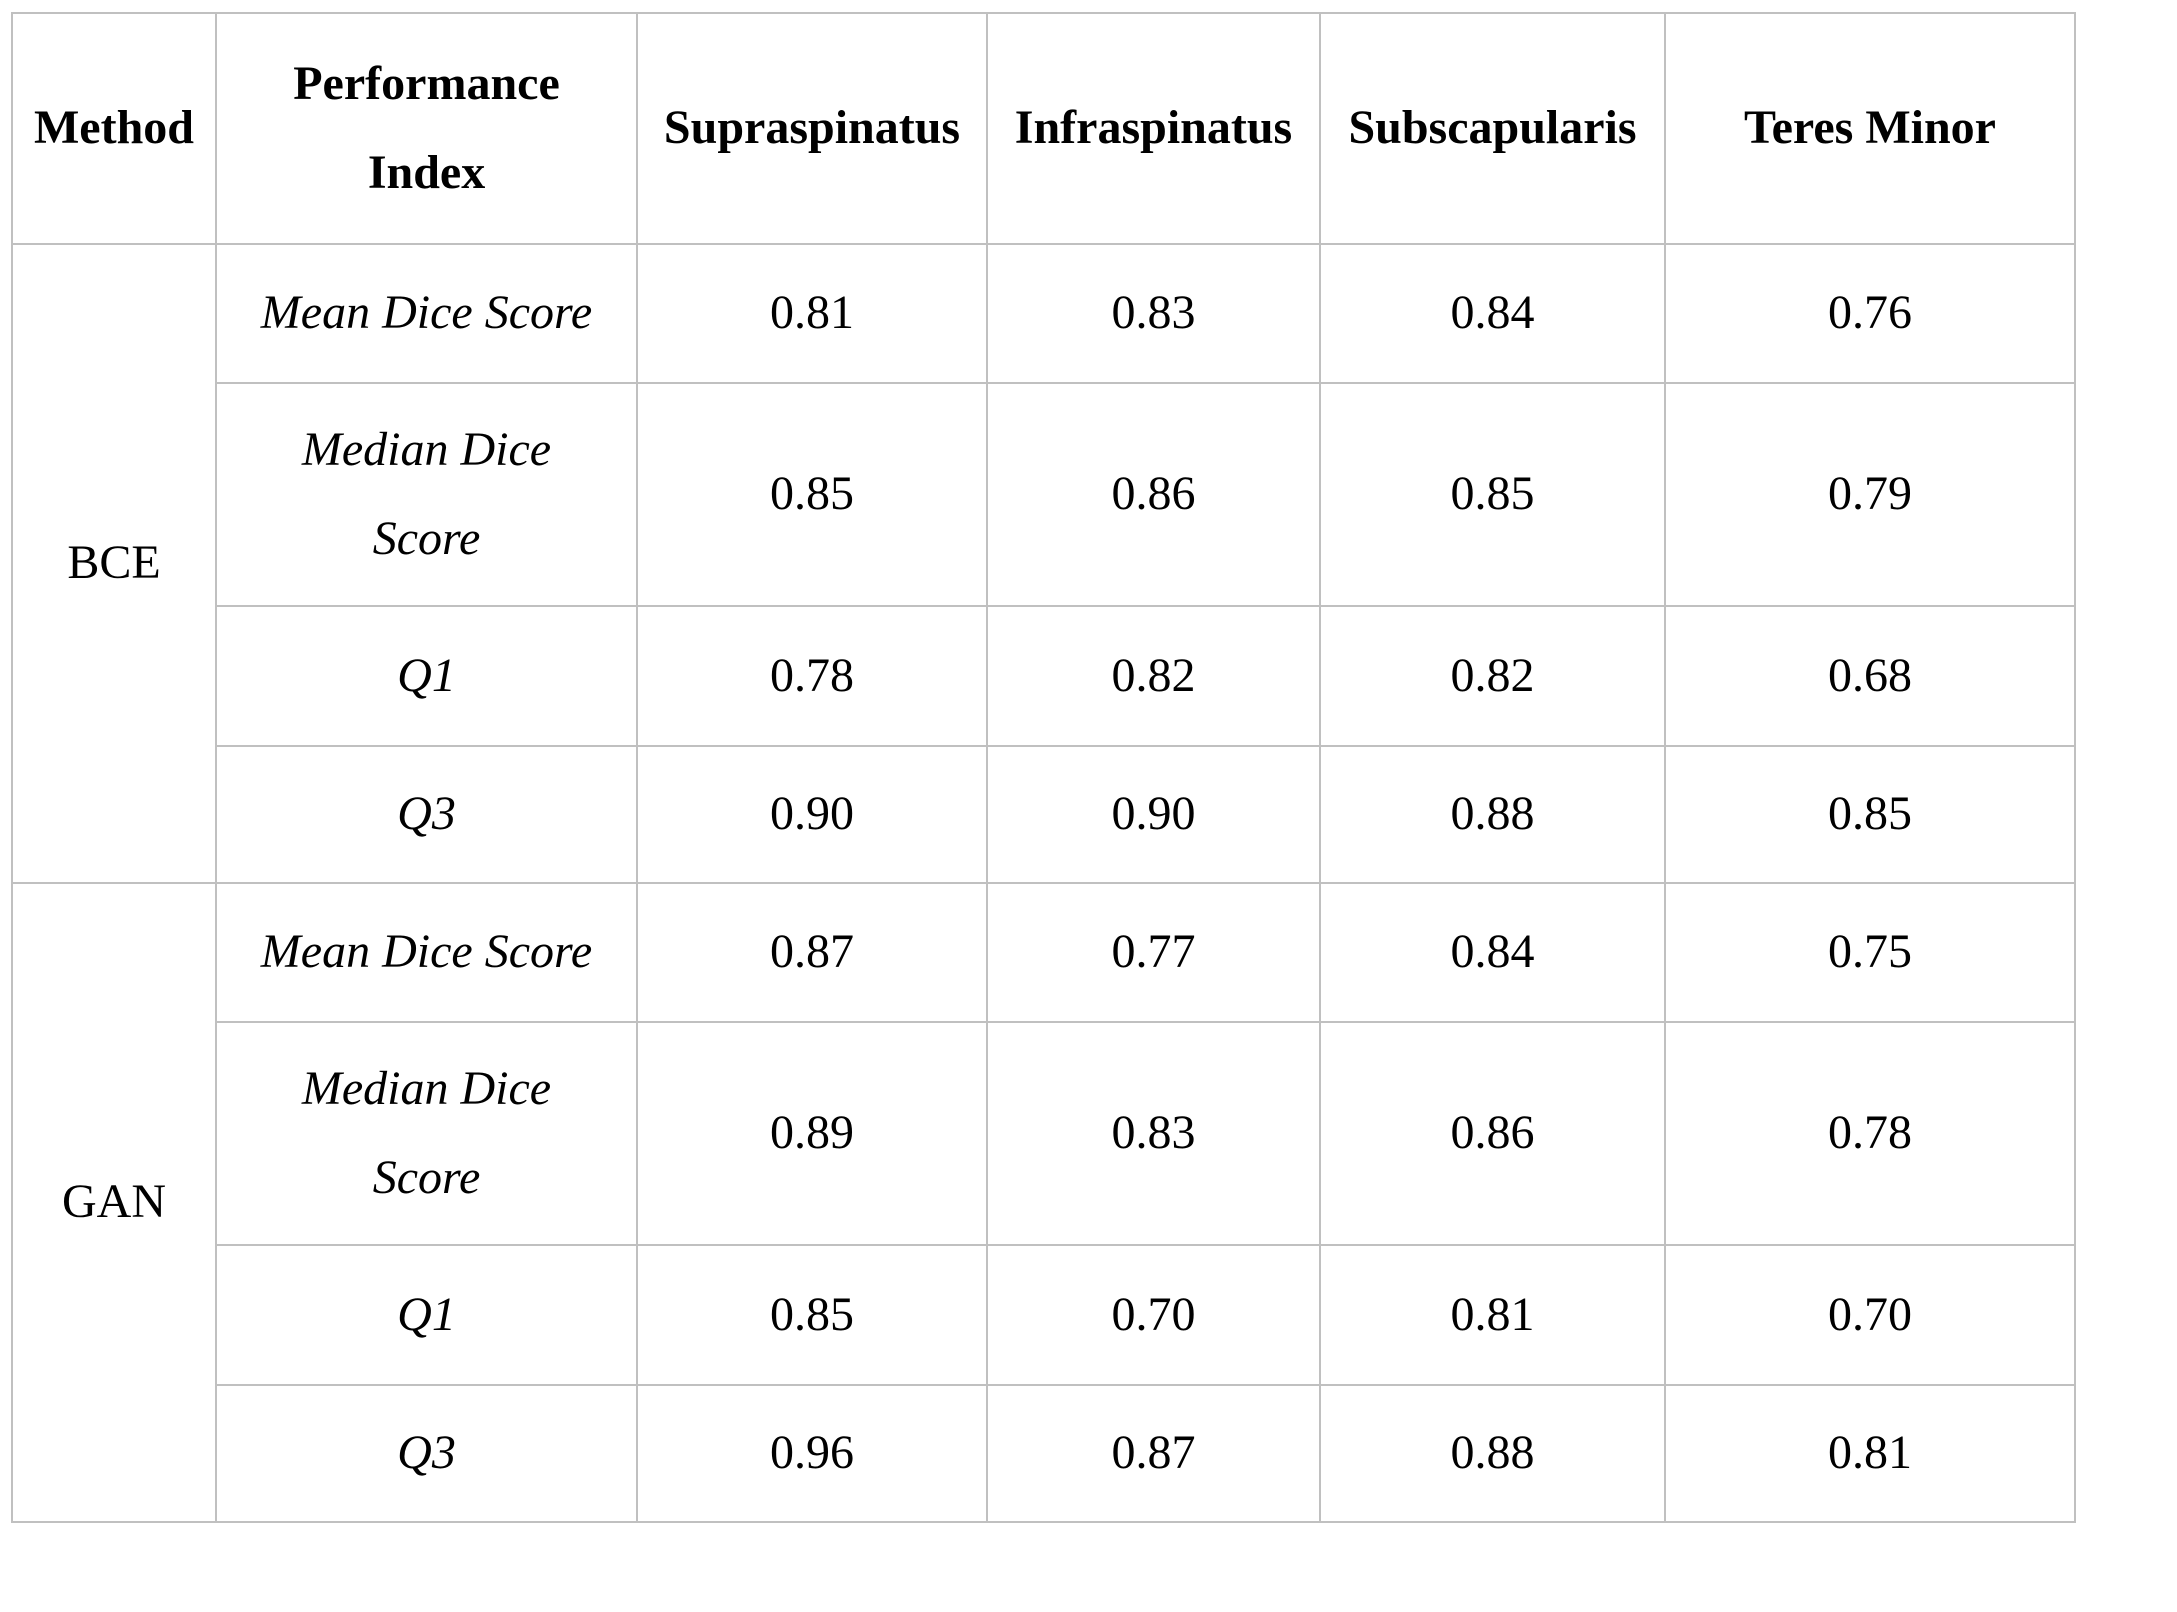  Describe the element at coordinates (1870, 128) in the screenshot. I see `header-teres-minor: Teres Minor` at that location.